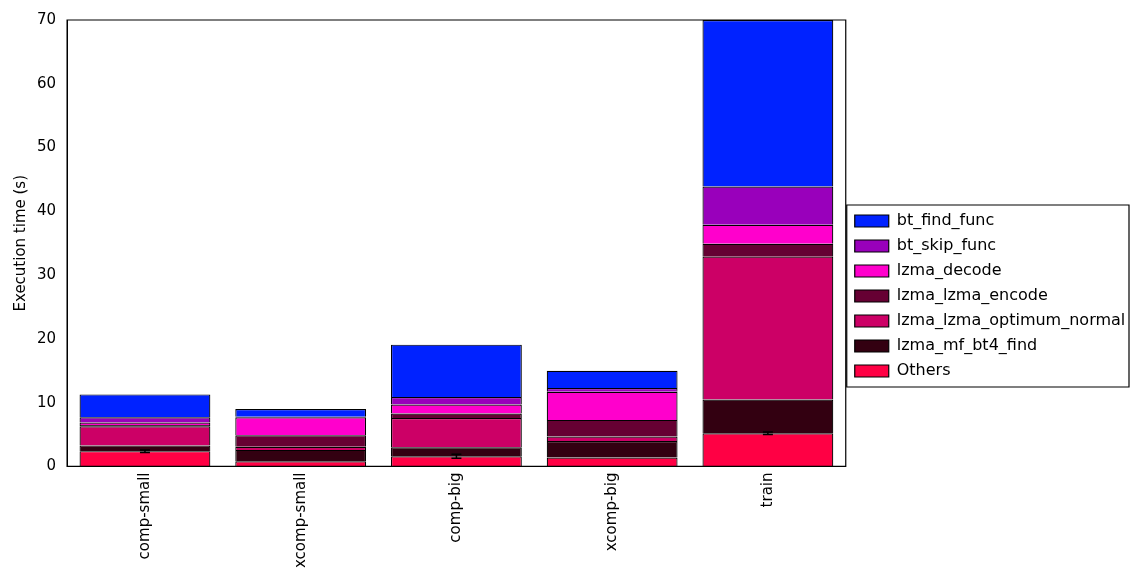  Describe the element at coordinates (766, 490) in the screenshot. I see `x-tick-label: train` at that location.